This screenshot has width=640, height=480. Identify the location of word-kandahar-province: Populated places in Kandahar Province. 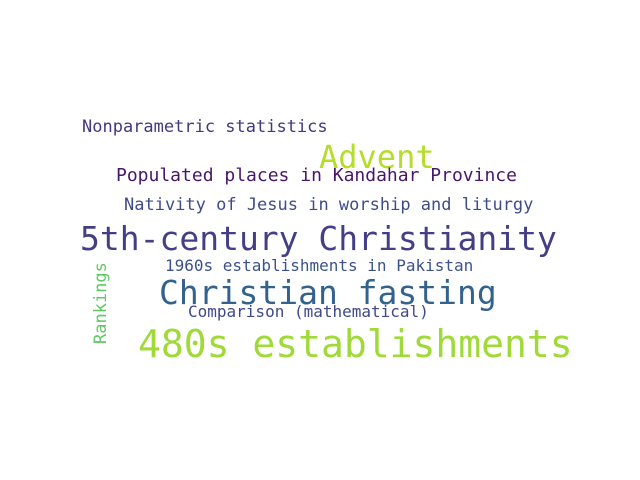
(316, 175).